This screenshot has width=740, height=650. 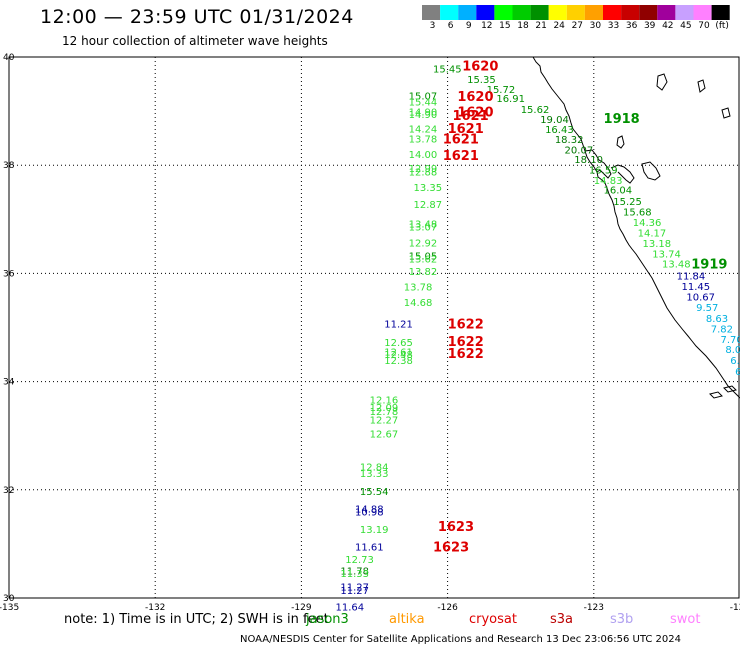 I want to click on wave-height-value: 20.07, so click(x=579, y=151).